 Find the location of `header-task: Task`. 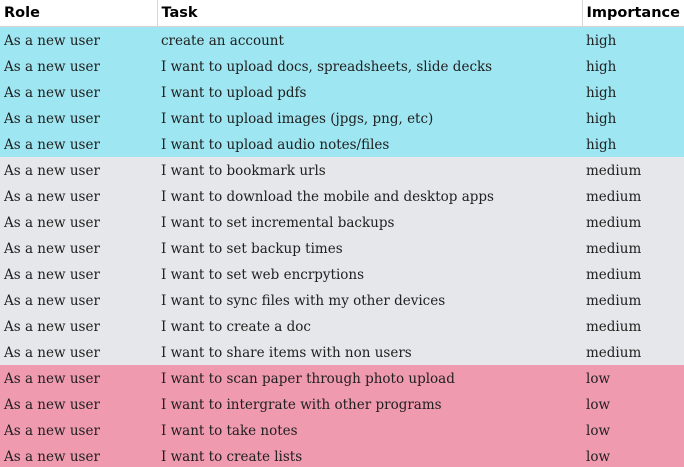

header-task: Task is located at coordinates (370, 13).